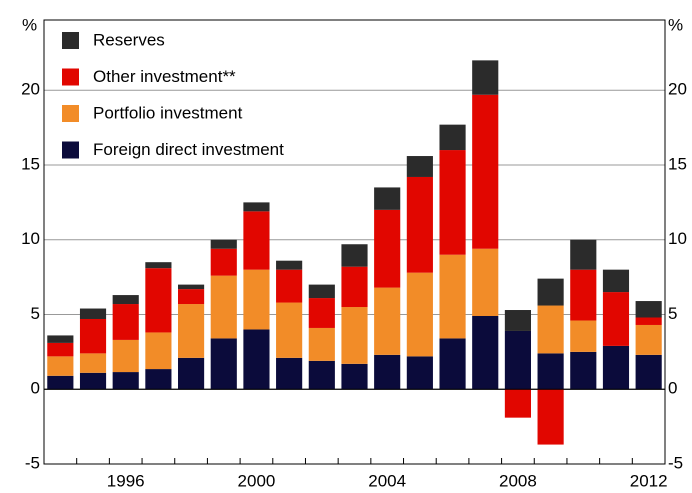 This screenshot has height=493, width=692. I want to click on x-tick-label: 1996, so click(126, 480).